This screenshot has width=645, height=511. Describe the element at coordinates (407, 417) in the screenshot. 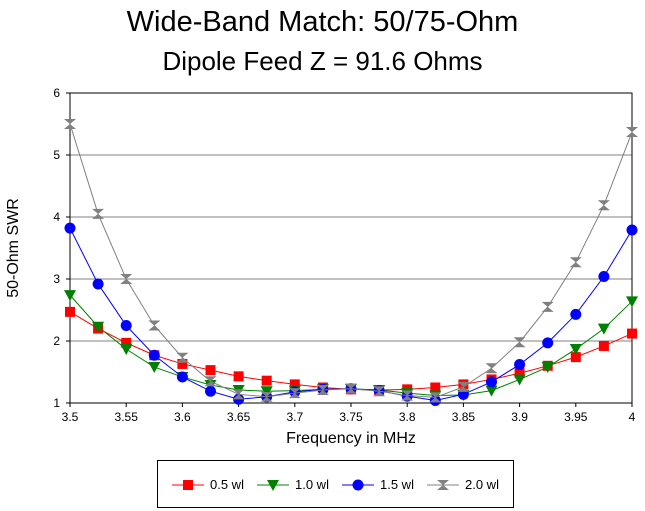

I see `x-tick-label: 3.8` at that location.